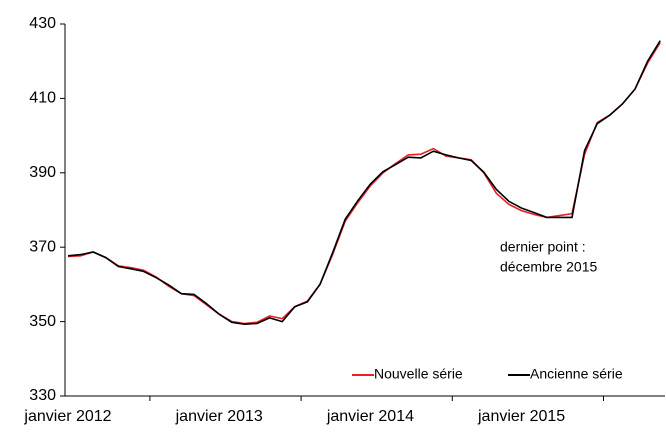 The image size is (666, 432). Describe the element at coordinates (42, 321) in the screenshot. I see `y-tick-label: 350` at that location.